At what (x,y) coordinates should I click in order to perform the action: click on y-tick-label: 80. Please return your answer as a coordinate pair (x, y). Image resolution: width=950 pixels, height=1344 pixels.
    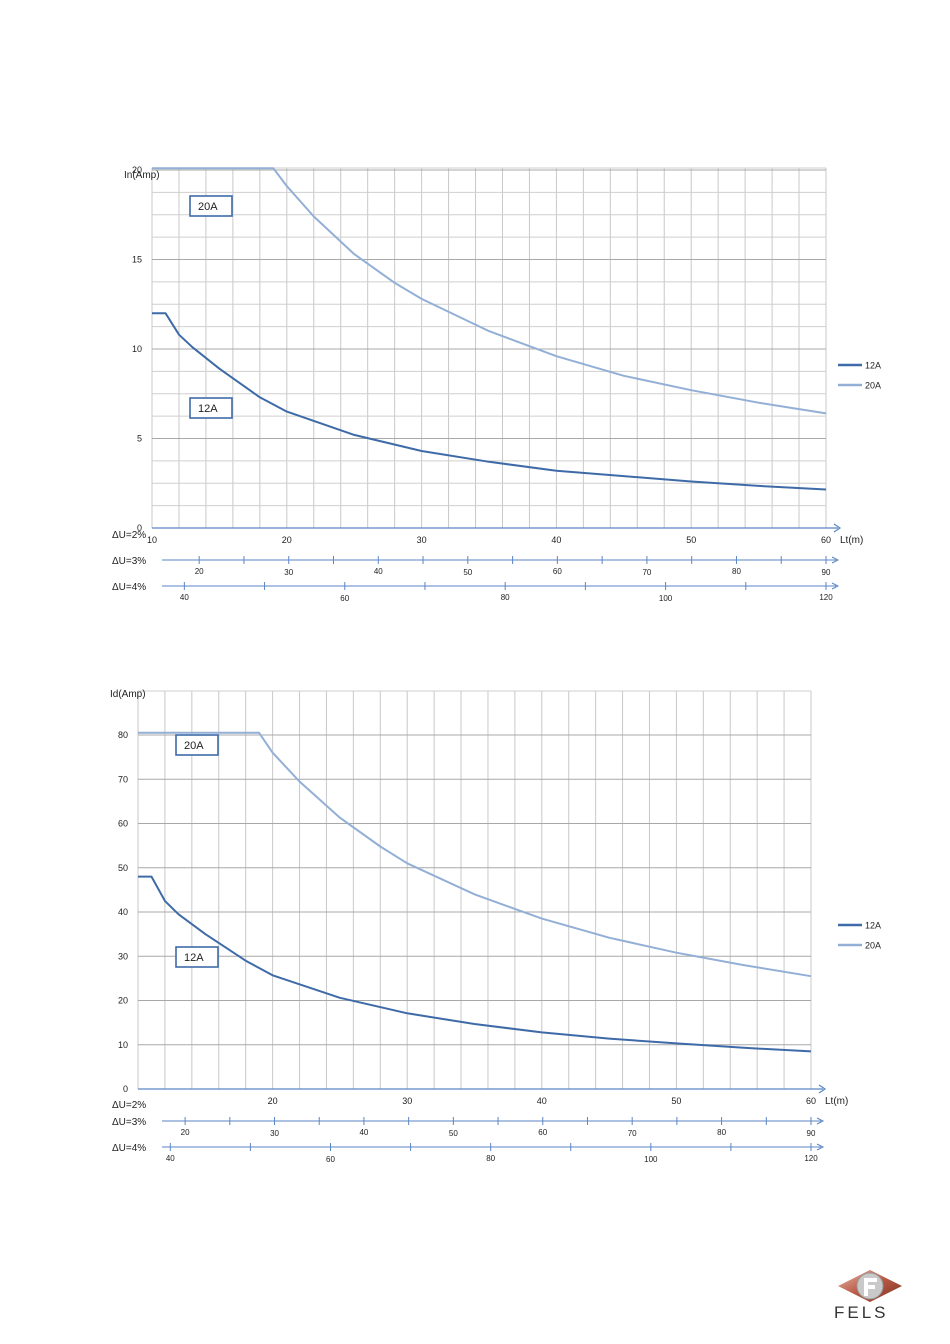
    Looking at the image, I should click on (123, 735).